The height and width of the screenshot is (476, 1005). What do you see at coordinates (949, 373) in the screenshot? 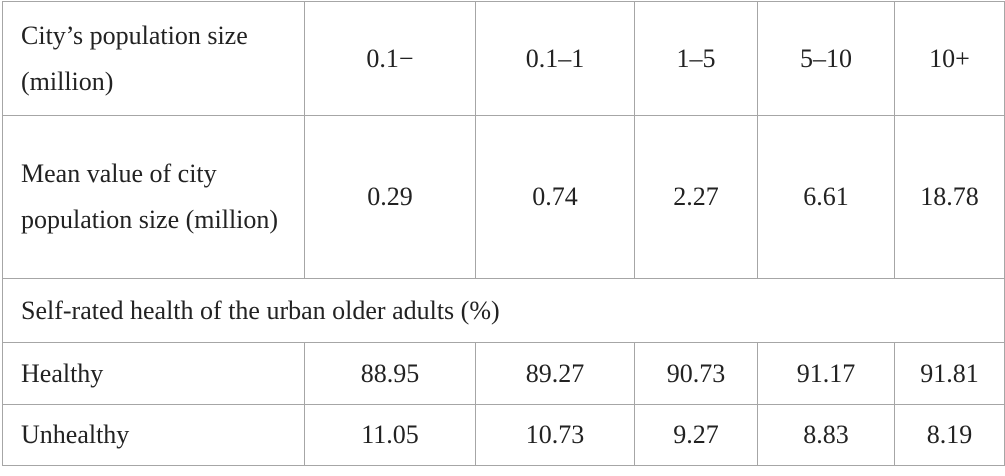
I see `value-cell: 91.81` at bounding box center [949, 373].